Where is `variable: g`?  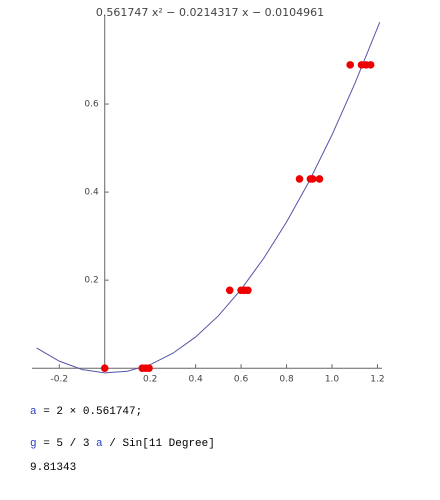
variable: g is located at coordinates (33, 444).